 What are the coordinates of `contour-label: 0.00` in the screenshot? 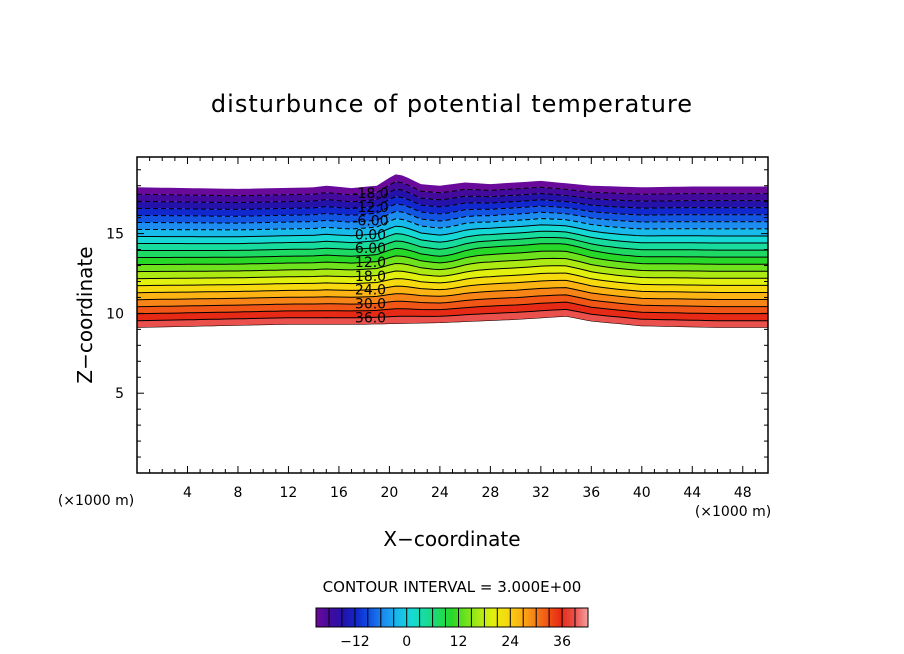 It's located at (370, 235).